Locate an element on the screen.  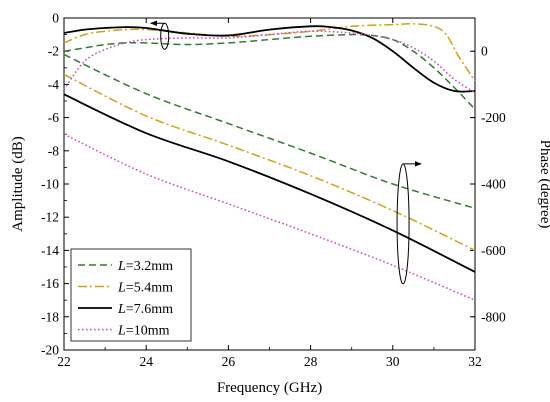
x-tick-label: 24 is located at coordinates (146, 361).